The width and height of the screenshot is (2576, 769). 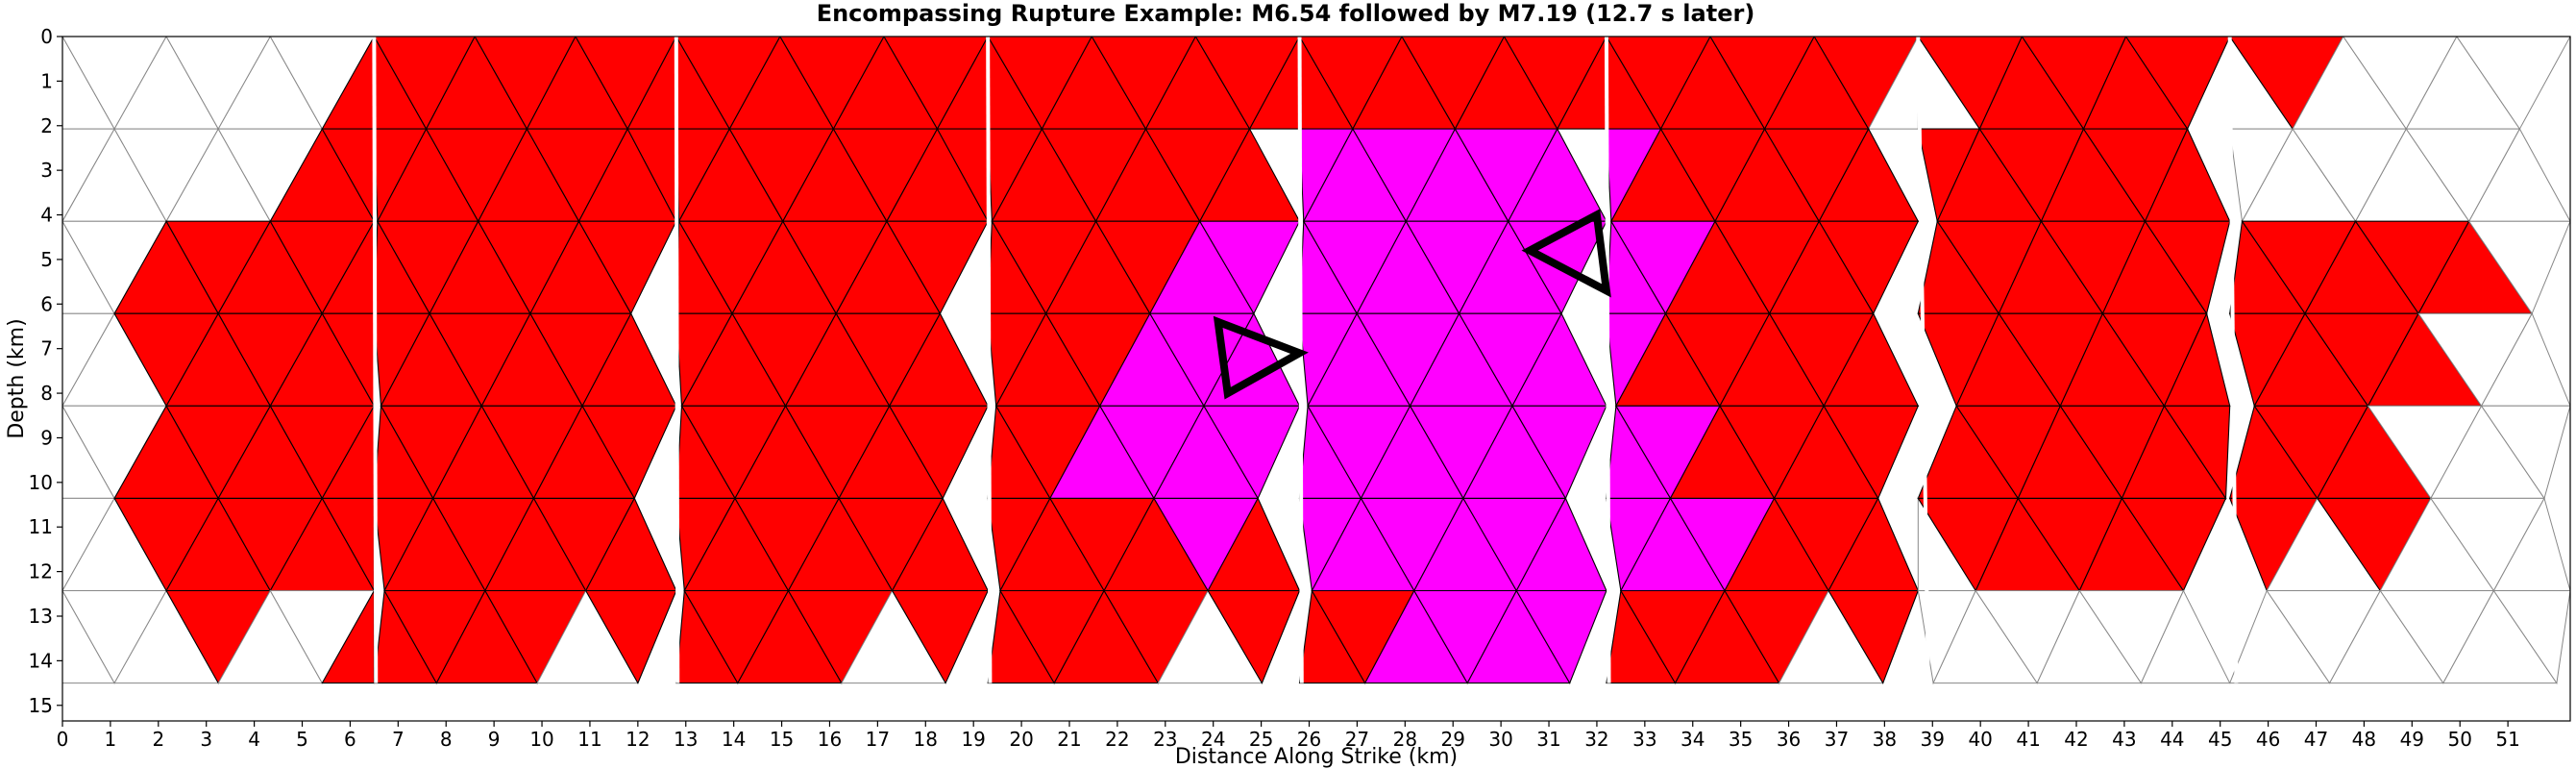 What do you see at coordinates (1412, 305) in the screenshot?
I see `hypocenter-layer` at bounding box center [1412, 305].